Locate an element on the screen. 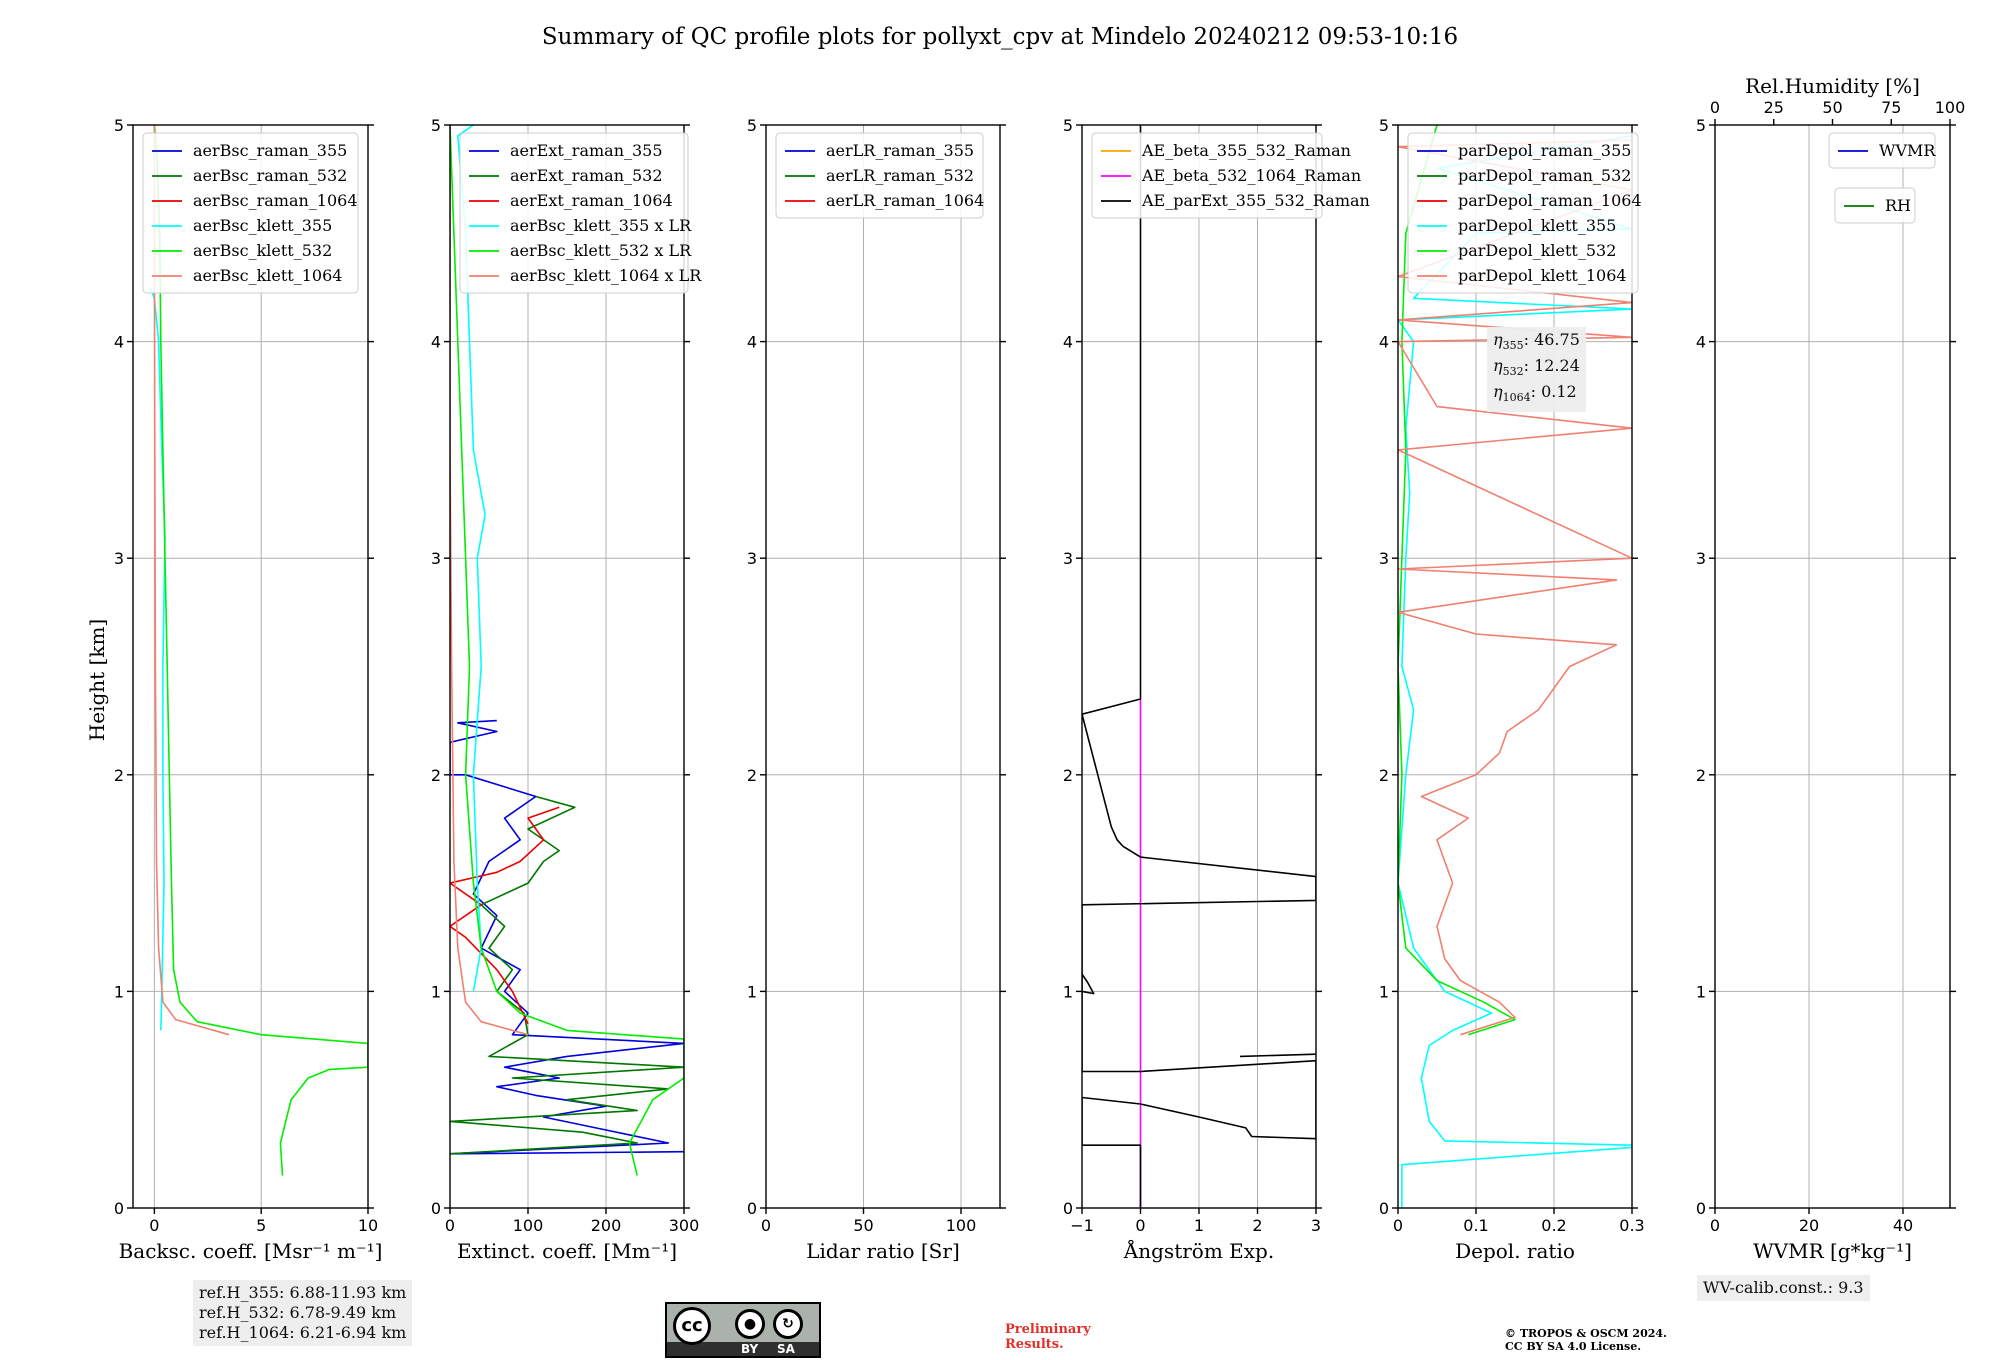 The width and height of the screenshot is (2000, 1360). x-tick-label: 100 is located at coordinates (961, 1225).